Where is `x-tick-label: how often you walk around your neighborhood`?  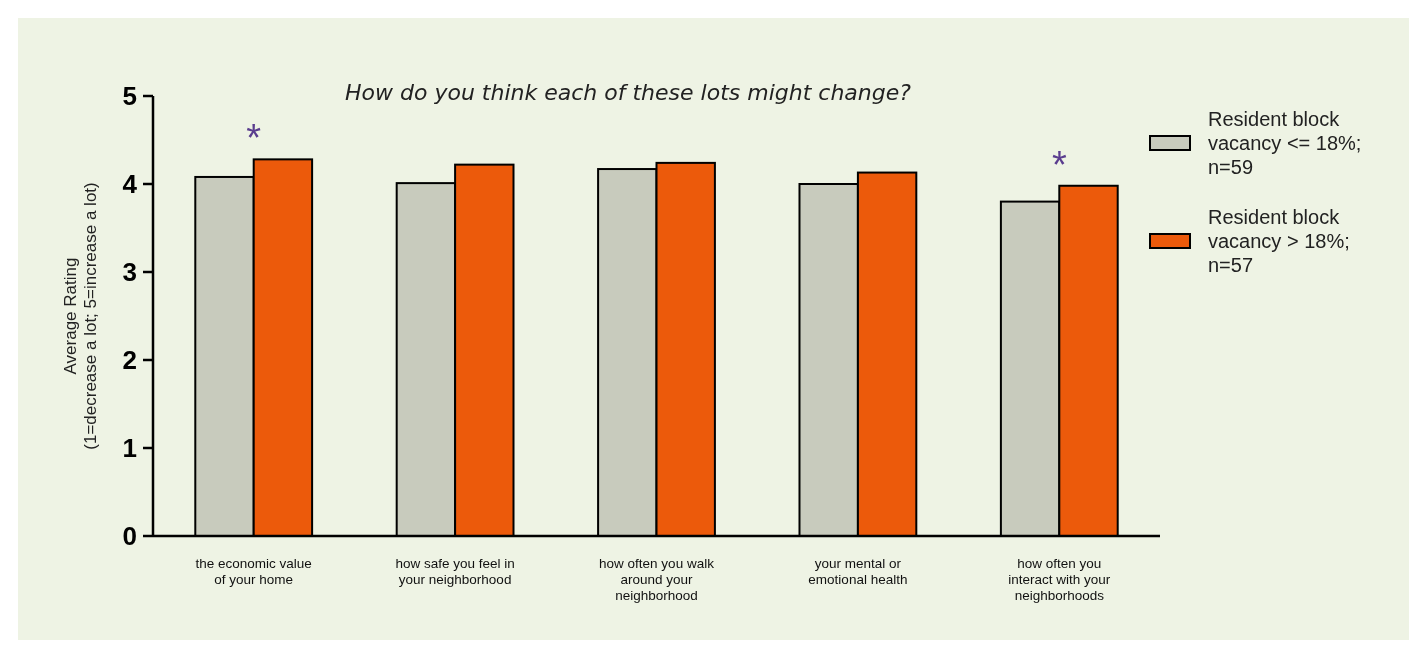 x-tick-label: how often you walk around your neighborhood is located at coordinates (657, 579).